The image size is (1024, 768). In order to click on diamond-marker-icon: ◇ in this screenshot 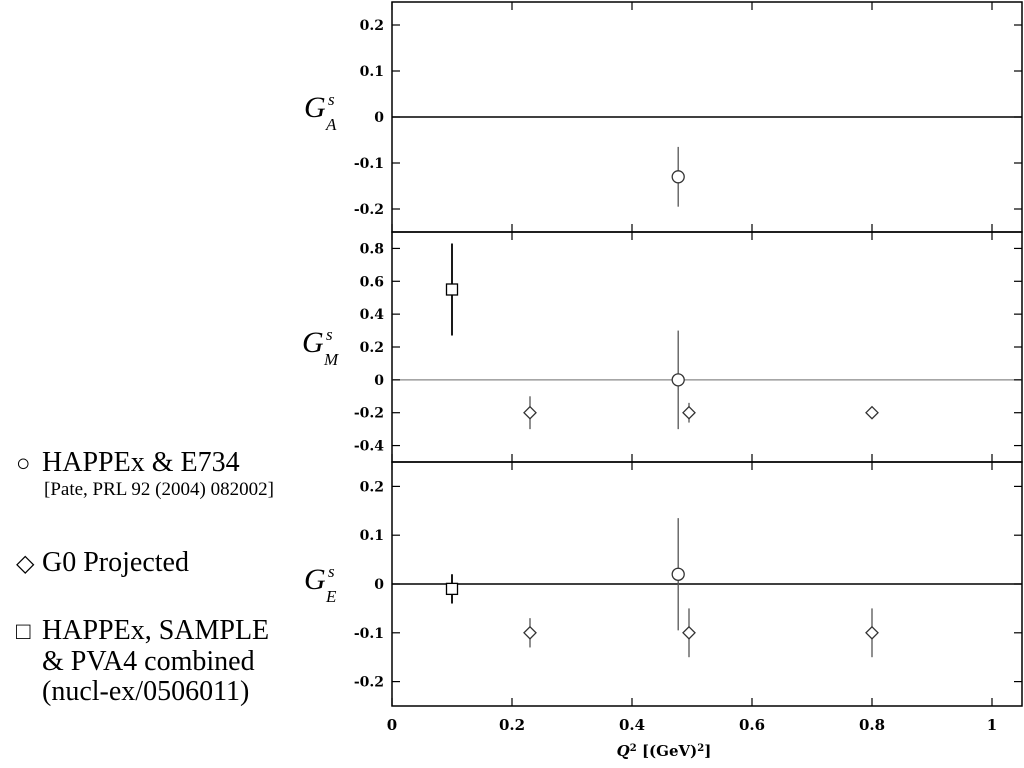, I will do `click(25, 564)`.